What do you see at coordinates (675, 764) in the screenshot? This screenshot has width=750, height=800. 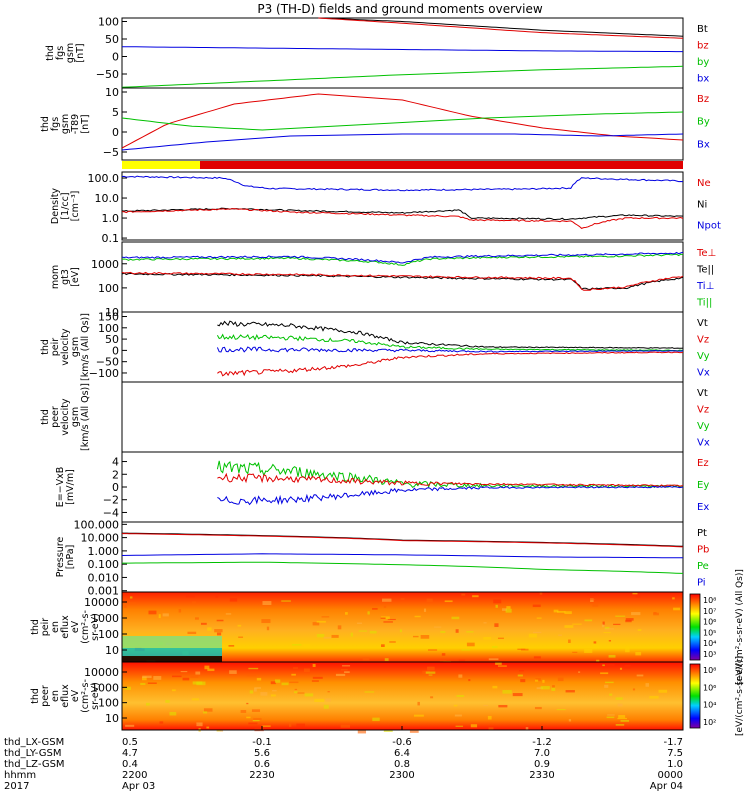 I see `time-axis-value: 1.0` at bounding box center [675, 764].